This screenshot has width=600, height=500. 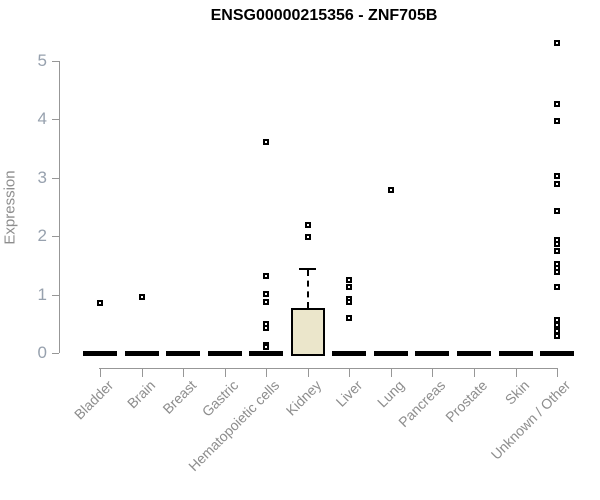 What do you see at coordinates (329, 368) in the screenshot?
I see `x-axis-line` at bounding box center [329, 368].